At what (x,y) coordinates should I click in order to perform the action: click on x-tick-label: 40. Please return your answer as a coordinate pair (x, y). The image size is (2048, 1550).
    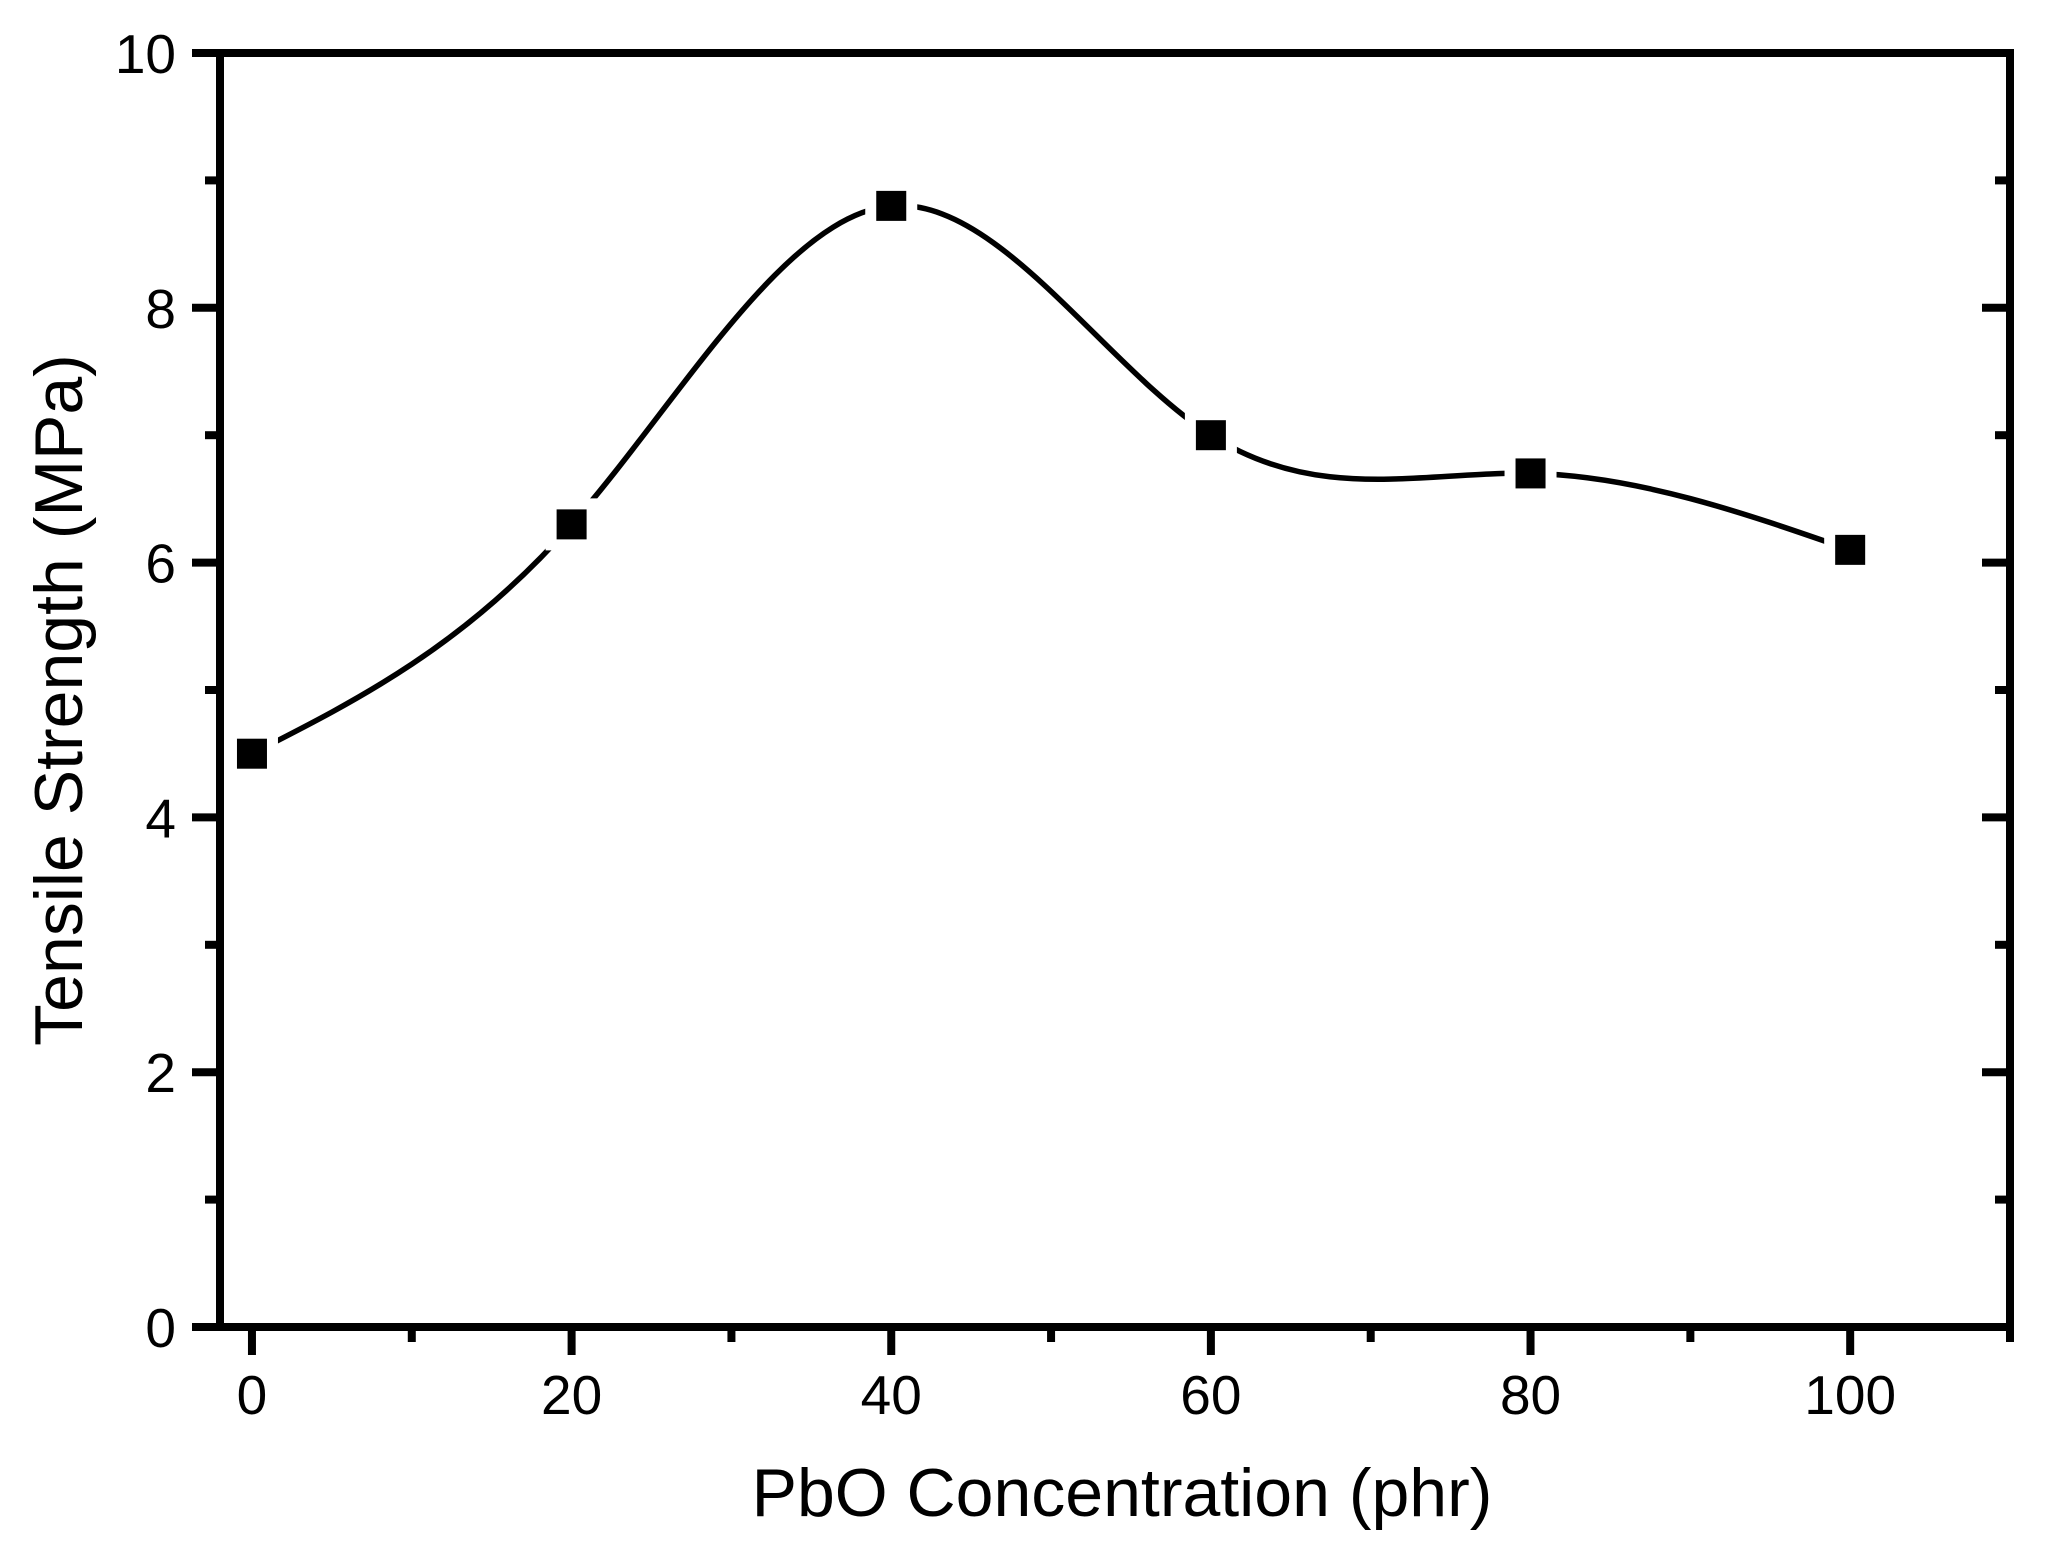
    Looking at the image, I should click on (891, 1395).